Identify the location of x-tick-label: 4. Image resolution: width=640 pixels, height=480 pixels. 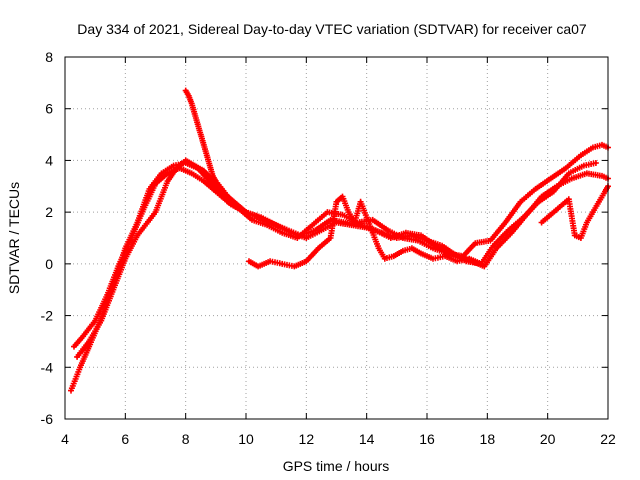
(65, 439).